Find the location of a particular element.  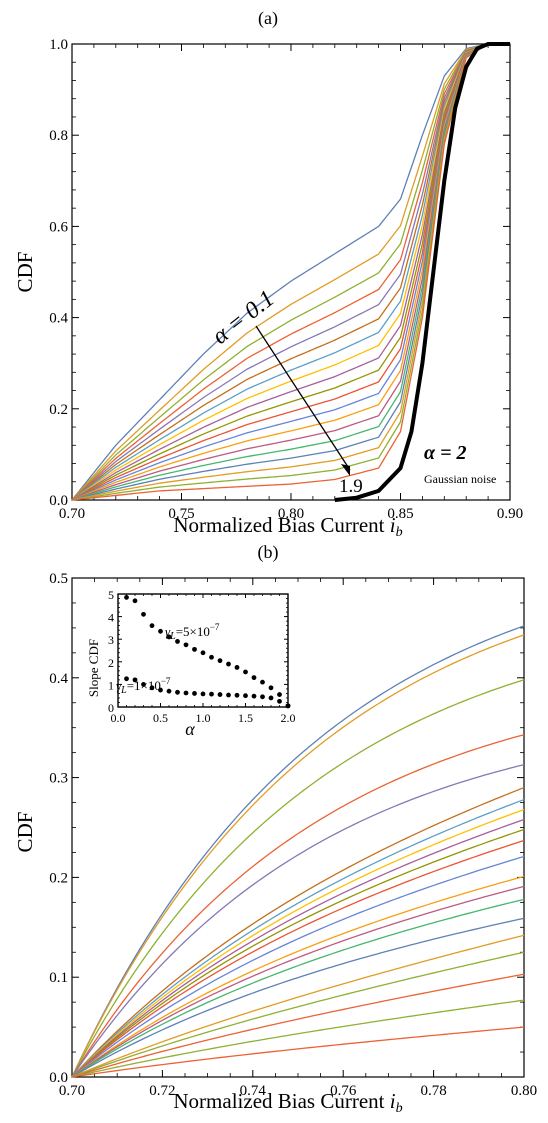

gaussian-noise-line is located at coordinates (422, 272).